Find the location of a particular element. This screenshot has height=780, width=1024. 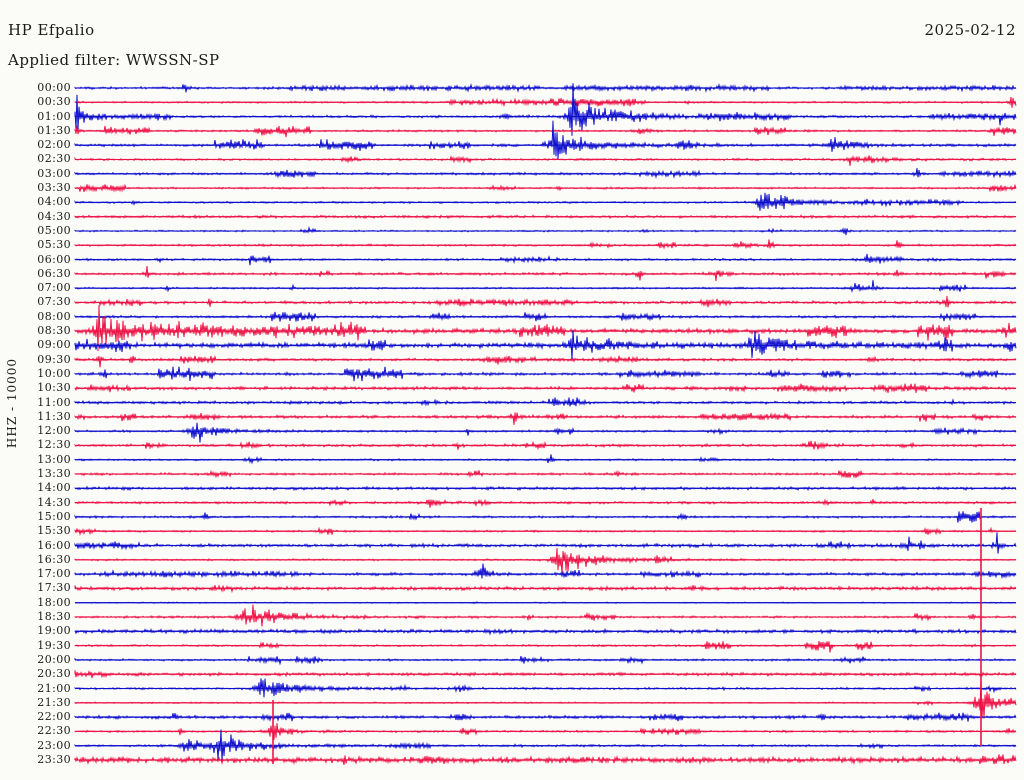

trace-row-07:30 is located at coordinates (545, 301).